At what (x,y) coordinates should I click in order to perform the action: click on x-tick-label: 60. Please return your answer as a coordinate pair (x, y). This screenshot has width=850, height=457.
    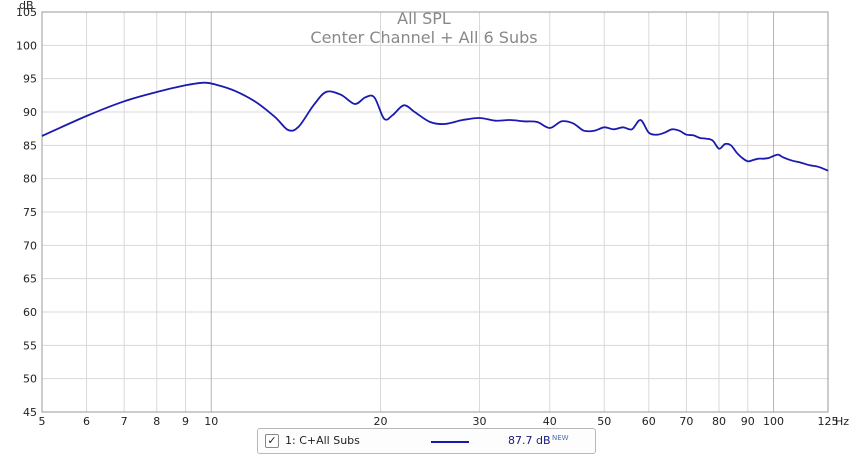
    Looking at the image, I should click on (649, 421).